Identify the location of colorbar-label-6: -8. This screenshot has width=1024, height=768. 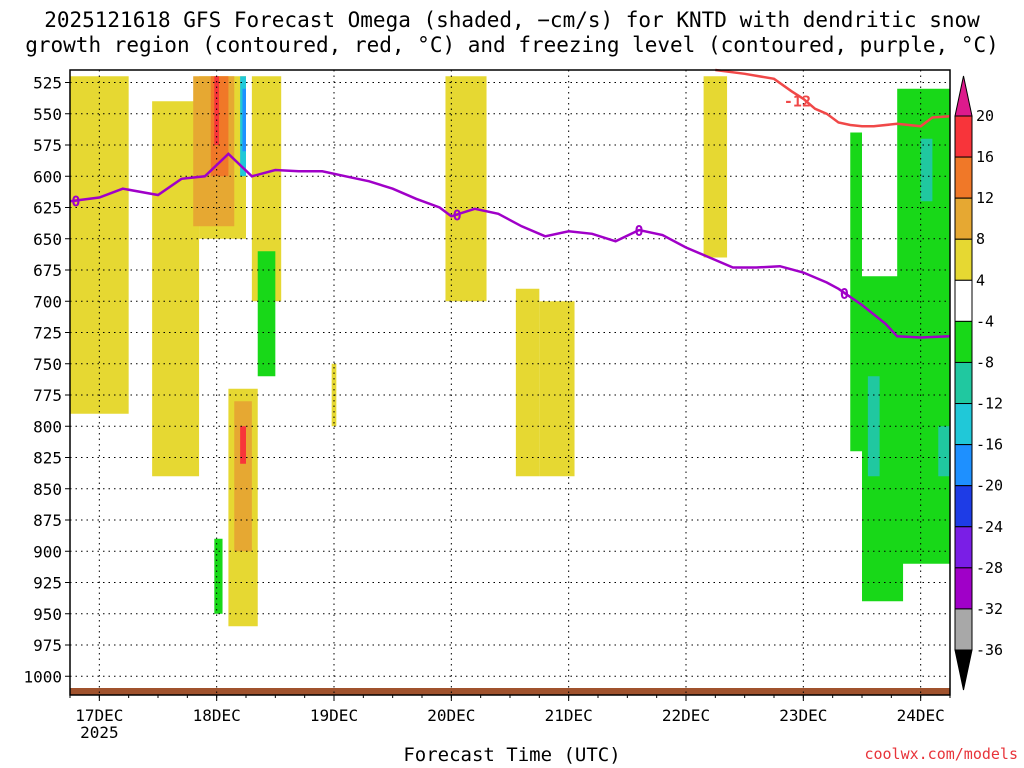
(985, 362).